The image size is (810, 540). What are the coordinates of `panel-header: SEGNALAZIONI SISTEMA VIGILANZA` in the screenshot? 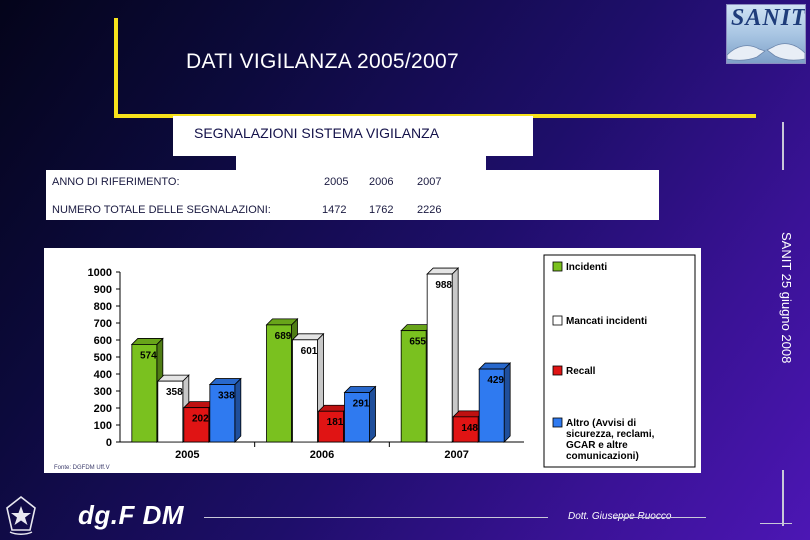 It's located at (353, 136).